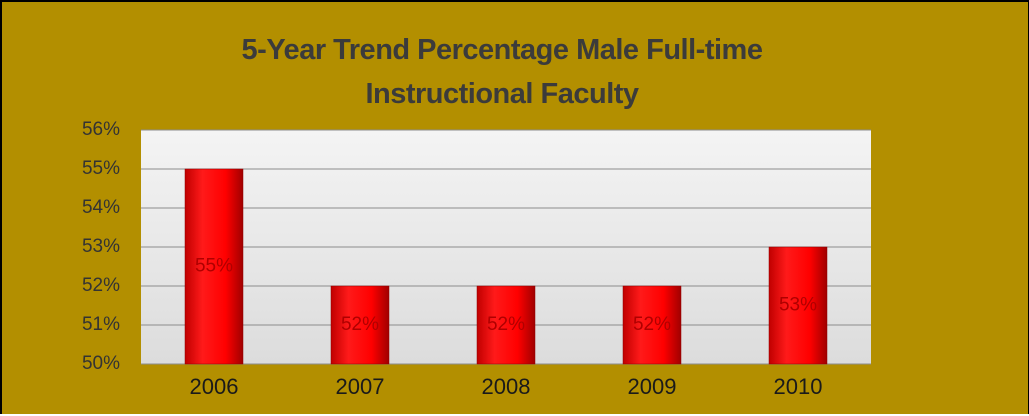 This screenshot has height=416, width=1029. Describe the element at coordinates (101, 324) in the screenshot. I see `y-tick-label: 51%` at that location.